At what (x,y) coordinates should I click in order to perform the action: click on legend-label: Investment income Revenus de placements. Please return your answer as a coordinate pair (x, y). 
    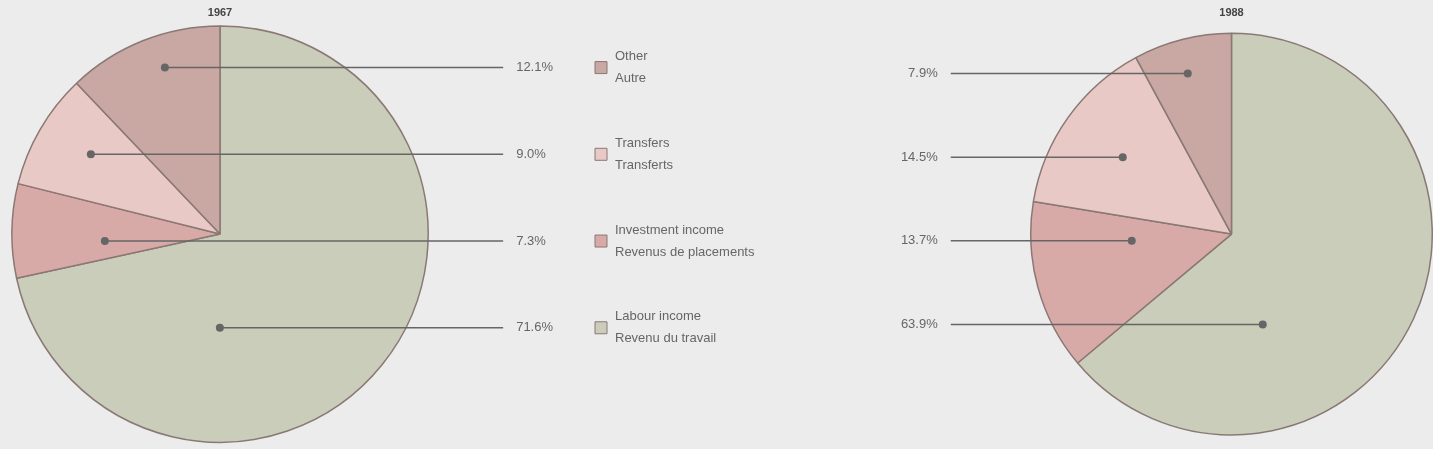
    Looking at the image, I should click on (685, 240).